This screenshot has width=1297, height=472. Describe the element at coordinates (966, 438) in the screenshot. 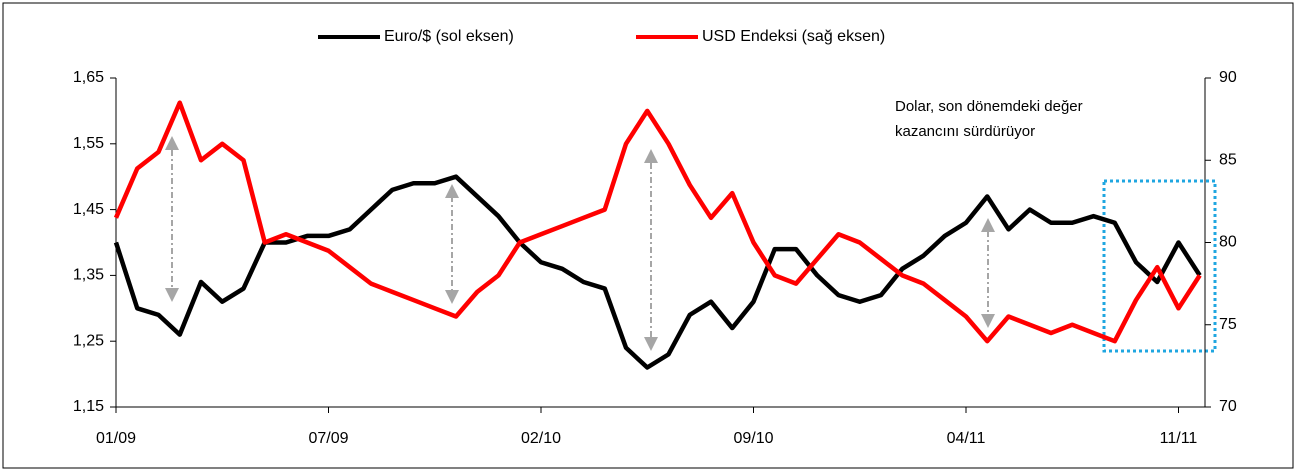

I see `x-tick-label: 04/11` at that location.